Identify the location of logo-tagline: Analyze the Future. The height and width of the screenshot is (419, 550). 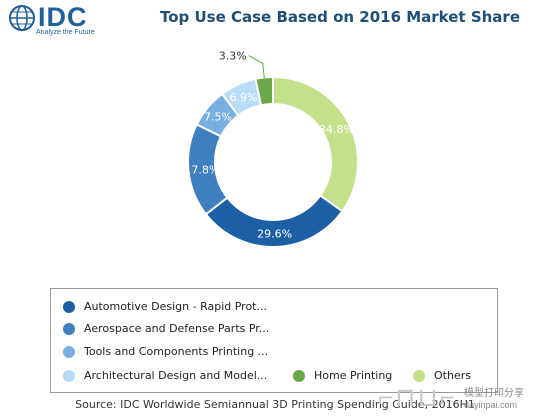
(65, 32).